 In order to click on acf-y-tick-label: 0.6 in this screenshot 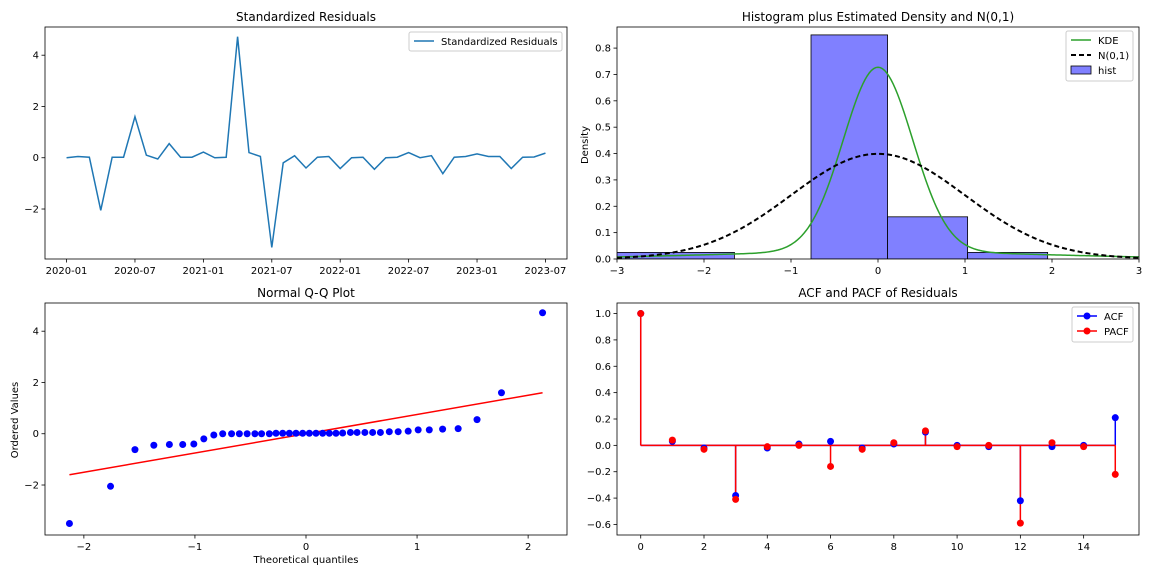, I will do `click(603, 367)`.